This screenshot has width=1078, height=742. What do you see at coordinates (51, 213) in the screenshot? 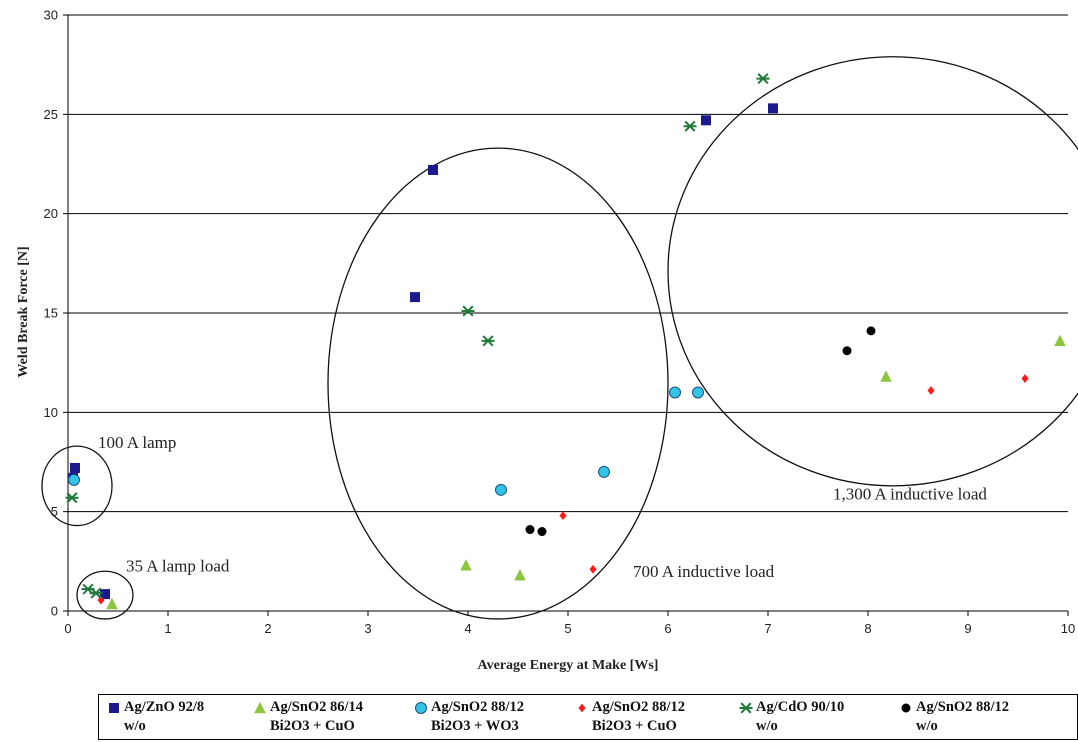
I see `y-tick-label: 20` at bounding box center [51, 213].